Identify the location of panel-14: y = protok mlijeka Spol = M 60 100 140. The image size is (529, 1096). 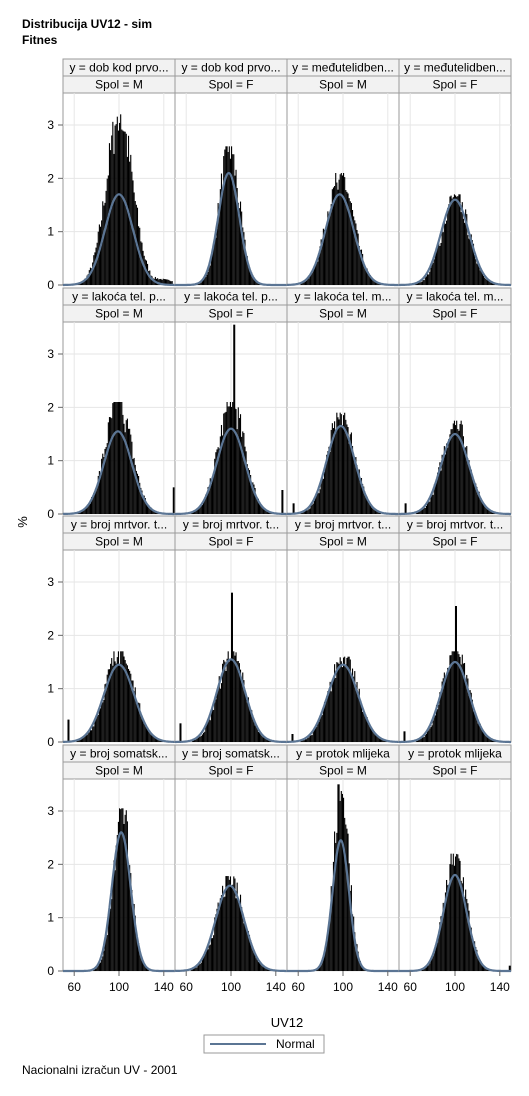
(343, 869).